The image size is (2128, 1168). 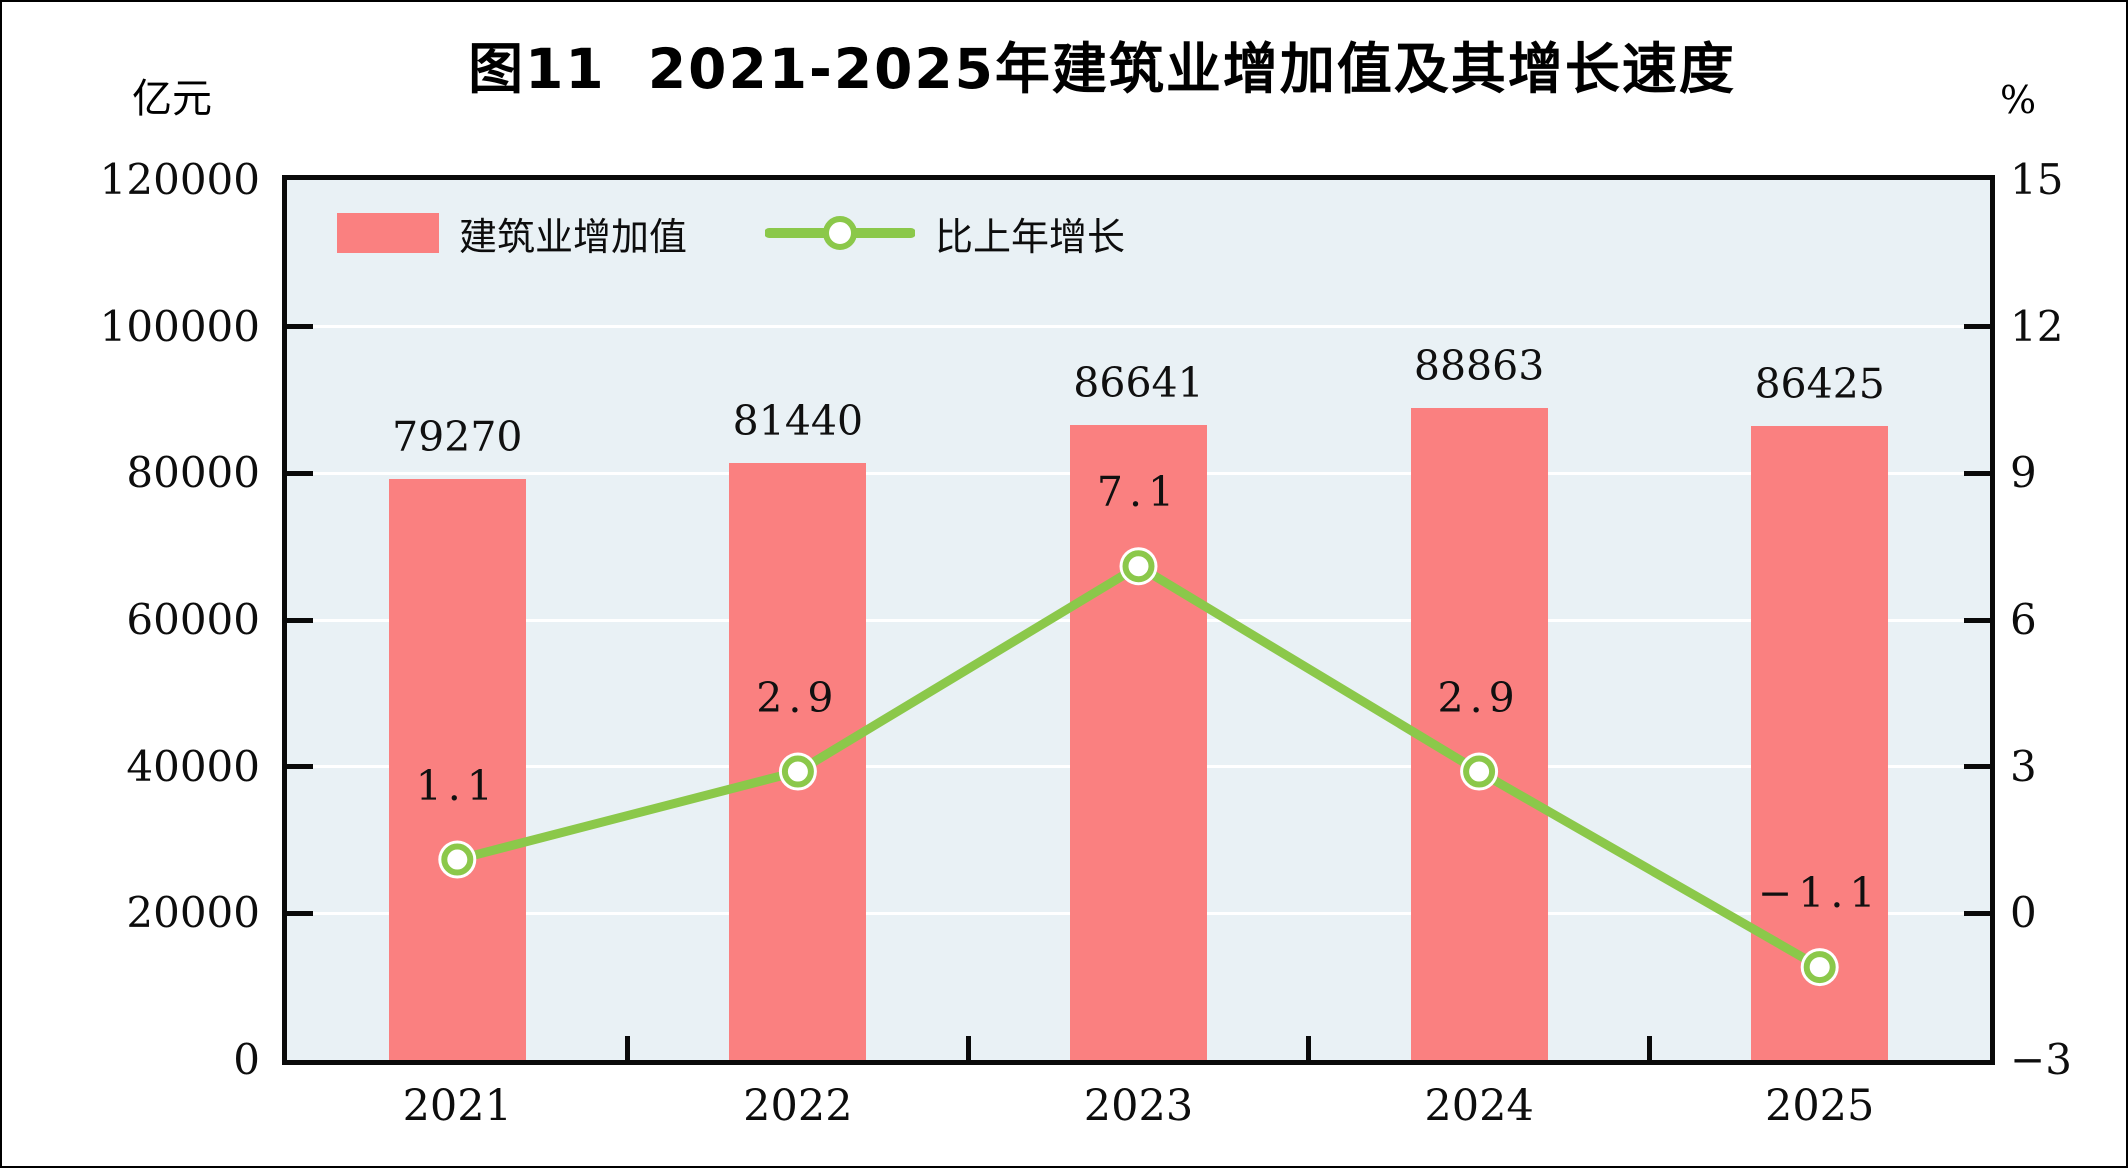 I want to click on right-axis-unit-label: %, so click(x=2018, y=100).